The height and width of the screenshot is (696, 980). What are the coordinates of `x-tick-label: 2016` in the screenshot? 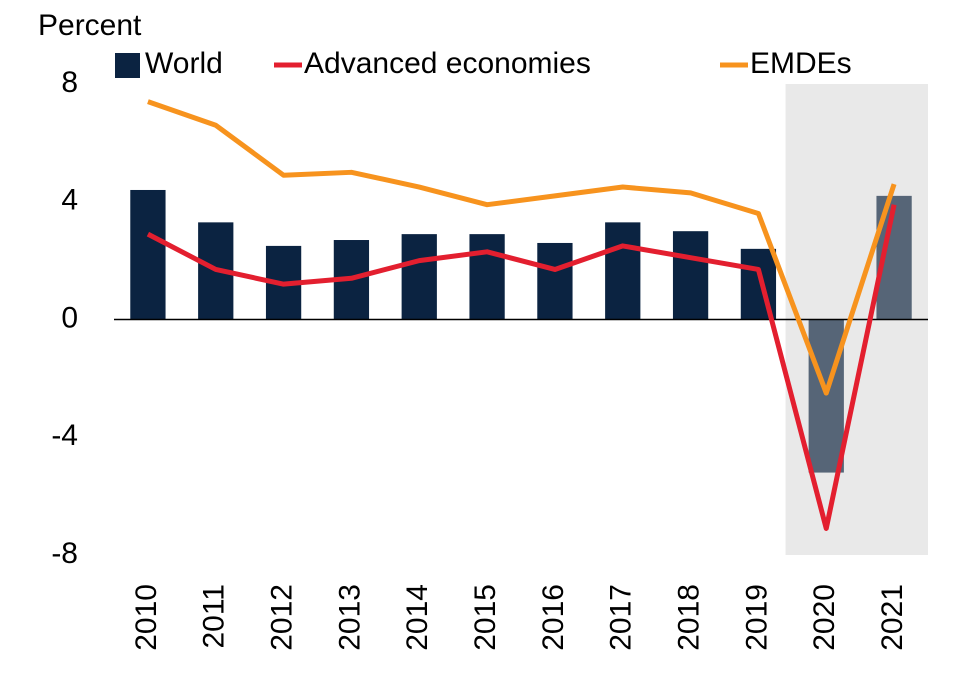 It's located at (553, 617).